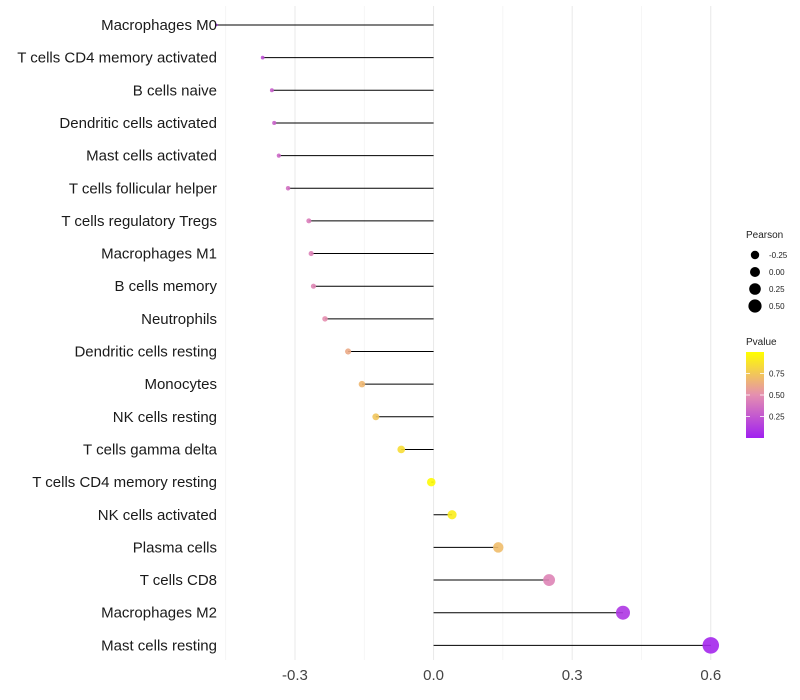 The width and height of the screenshot is (800, 700). I want to click on y-tick-label: Dendritic cells activated, so click(138, 123).